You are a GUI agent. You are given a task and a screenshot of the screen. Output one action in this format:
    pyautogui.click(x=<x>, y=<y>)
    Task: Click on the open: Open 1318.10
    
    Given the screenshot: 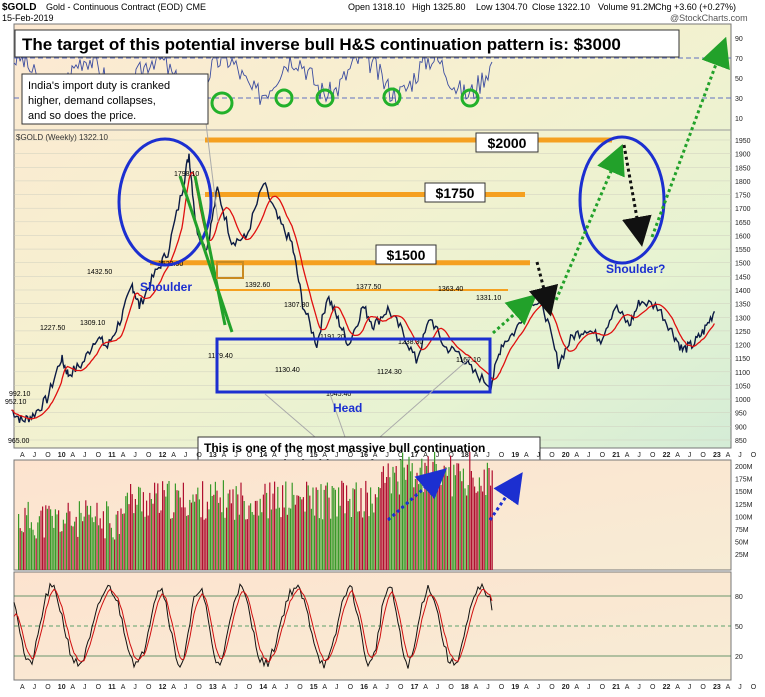 What is the action you would take?
    pyautogui.click(x=376, y=7)
    